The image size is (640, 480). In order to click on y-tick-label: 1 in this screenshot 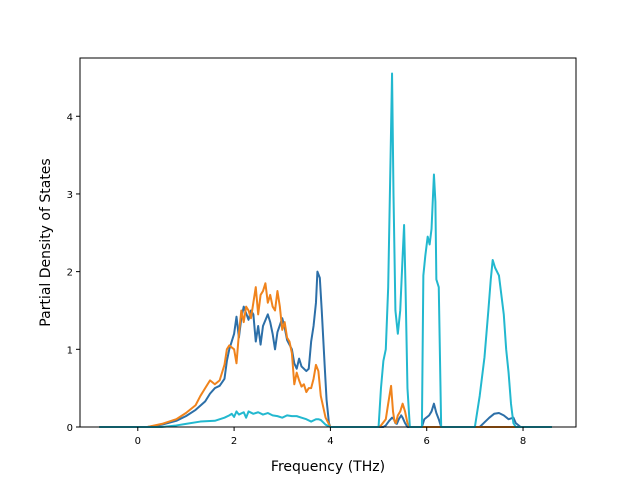, I will do `click(70, 350)`.